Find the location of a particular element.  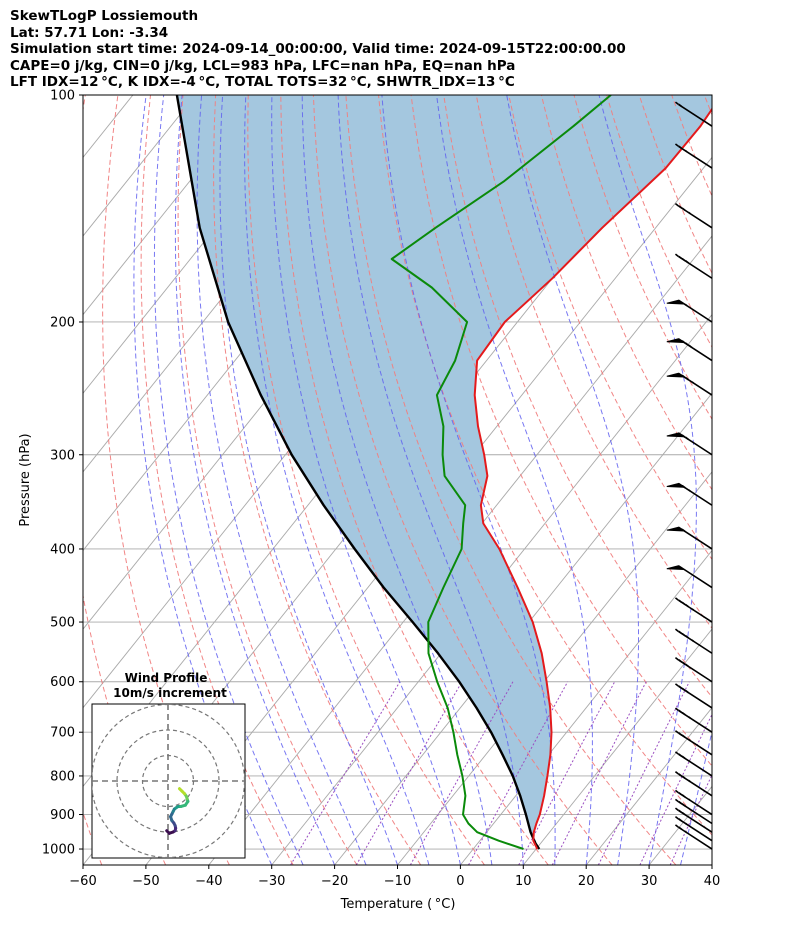

x-tick-label: −40 is located at coordinates (208, 881).